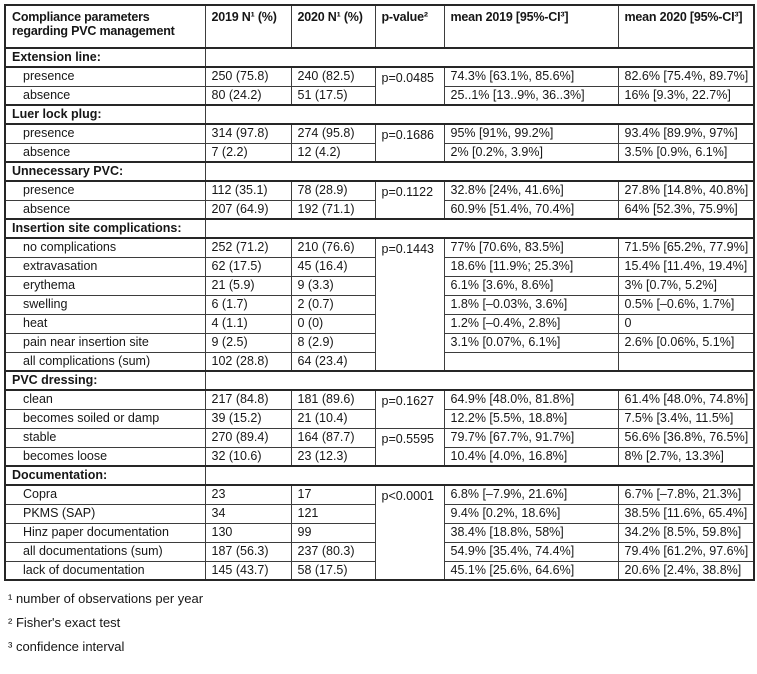 The width and height of the screenshot is (757, 674). What do you see at coordinates (686, 342) in the screenshot?
I see `mean-2020-cell: 2.6% [0.06%, 5.1%]` at bounding box center [686, 342].